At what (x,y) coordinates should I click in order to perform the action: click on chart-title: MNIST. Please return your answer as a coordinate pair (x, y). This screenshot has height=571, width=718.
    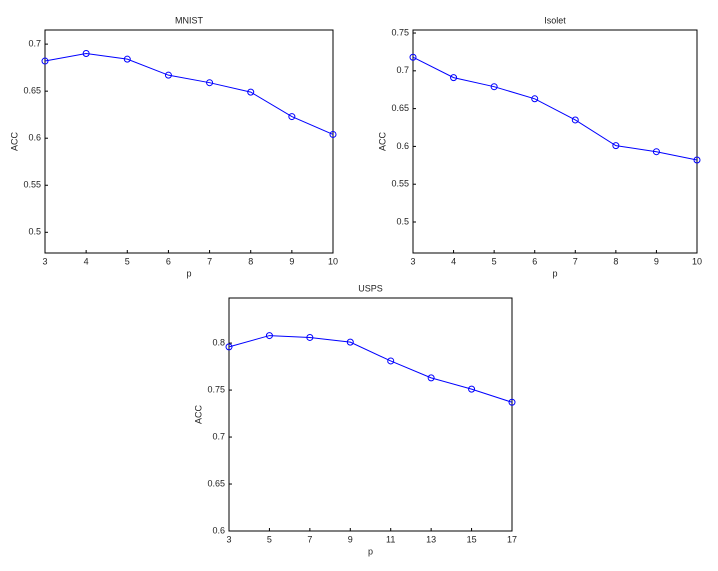
    Looking at the image, I should click on (189, 20).